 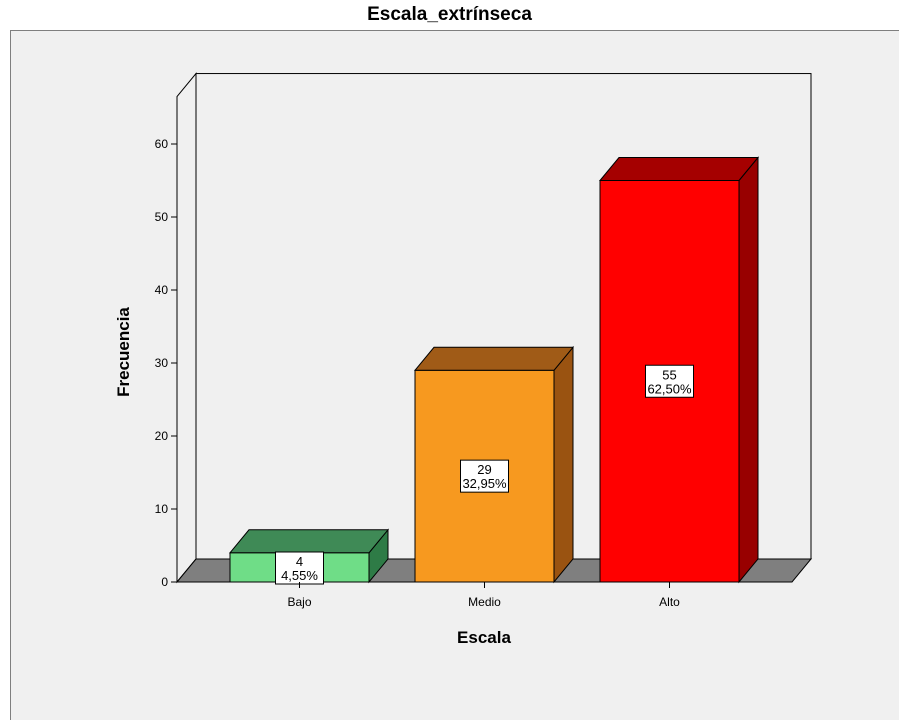 I want to click on y-tick-label: 50, so click(x=162, y=217).